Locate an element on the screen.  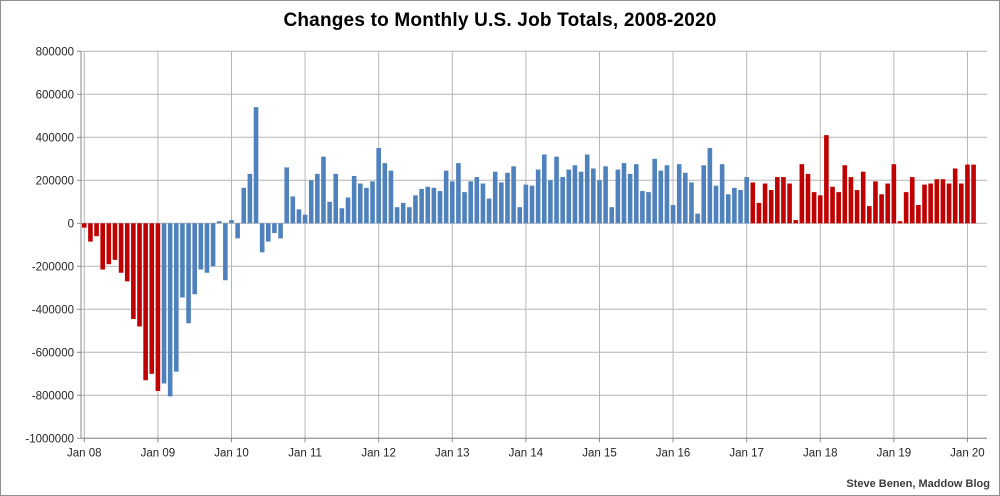
y-axis-label: 200000 is located at coordinates (55, 181).